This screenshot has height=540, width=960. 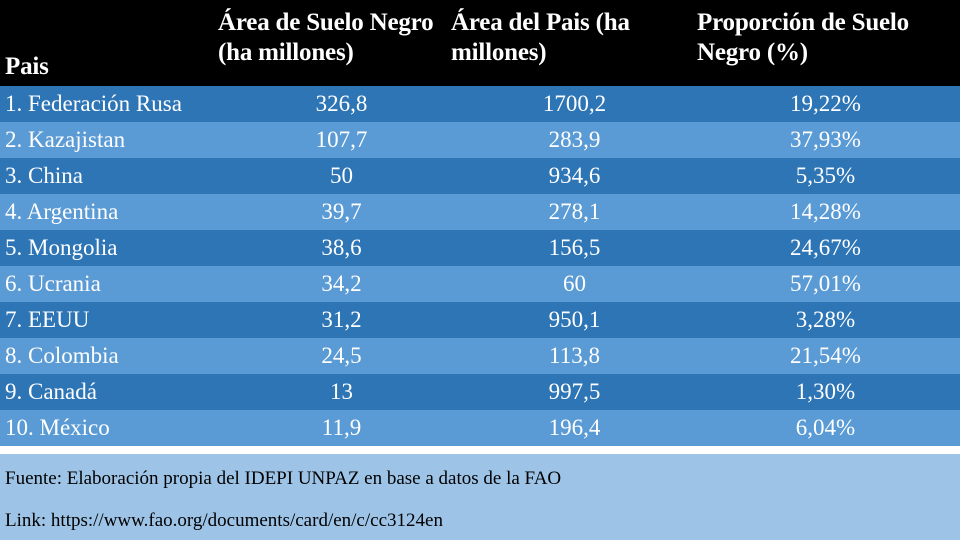 What do you see at coordinates (825, 139) in the screenshot?
I see `cell-proporcion: 37,93%` at bounding box center [825, 139].